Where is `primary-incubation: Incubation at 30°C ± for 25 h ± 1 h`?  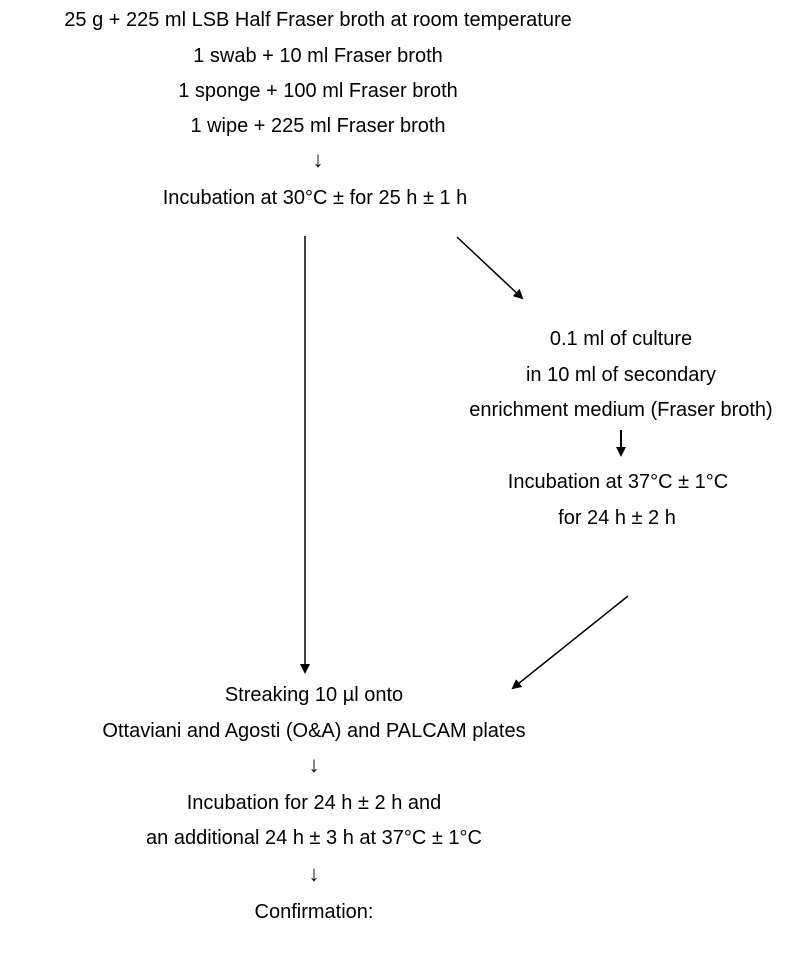 primary-incubation: Incubation at 30°C ± for 25 h ± 1 h is located at coordinates (315, 198).